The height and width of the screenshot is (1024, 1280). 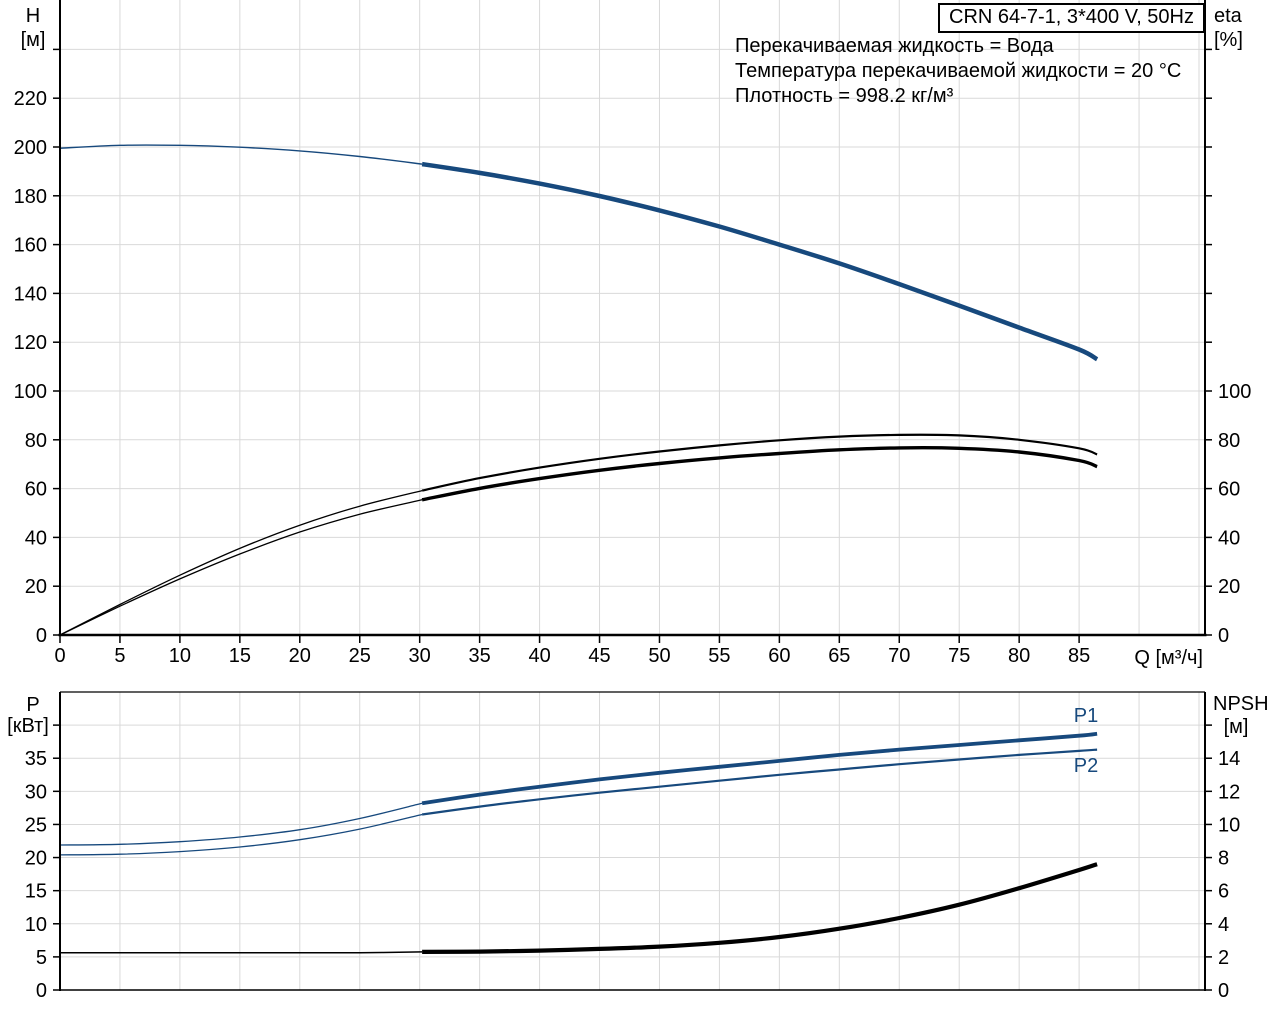 I want to click on svg-text: 140, so click(x=30, y=294).